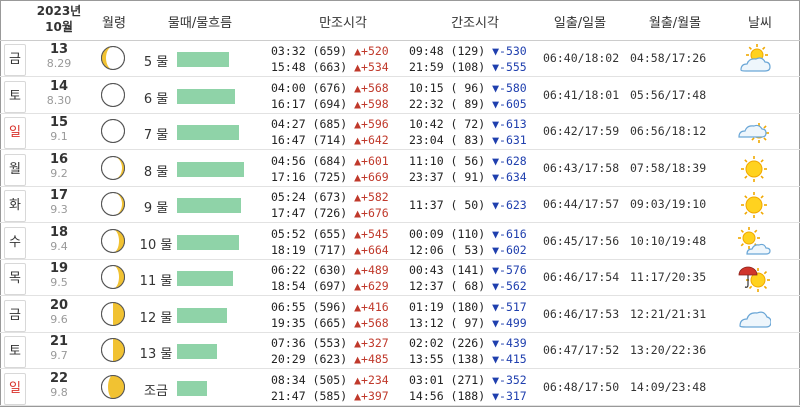 Image resolution: width=800 pixels, height=407 pixels. What do you see at coordinates (581, 58) in the screenshot?
I see `sunrise-sunset: 06:40/18:02` at bounding box center [581, 58].